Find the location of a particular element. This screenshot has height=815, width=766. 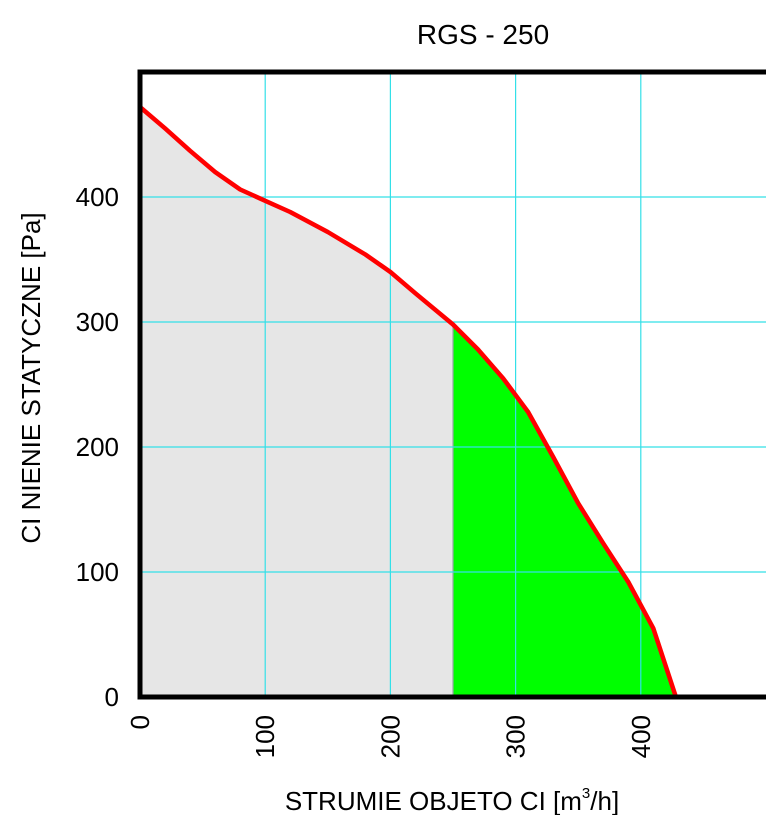

y-tick-label: 400 is located at coordinates (97, 197).